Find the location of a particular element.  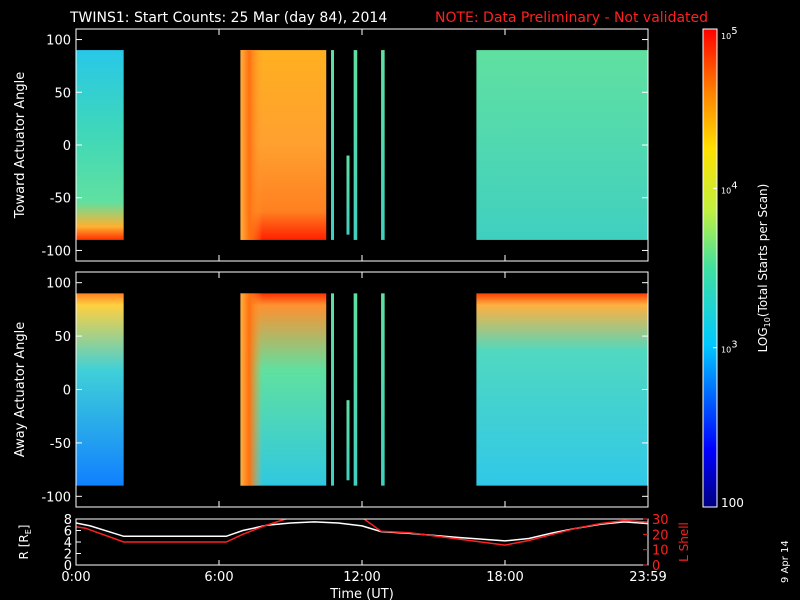

colorbar-label: LOG10(Total Starts per Scan) is located at coordinates (764, 268).